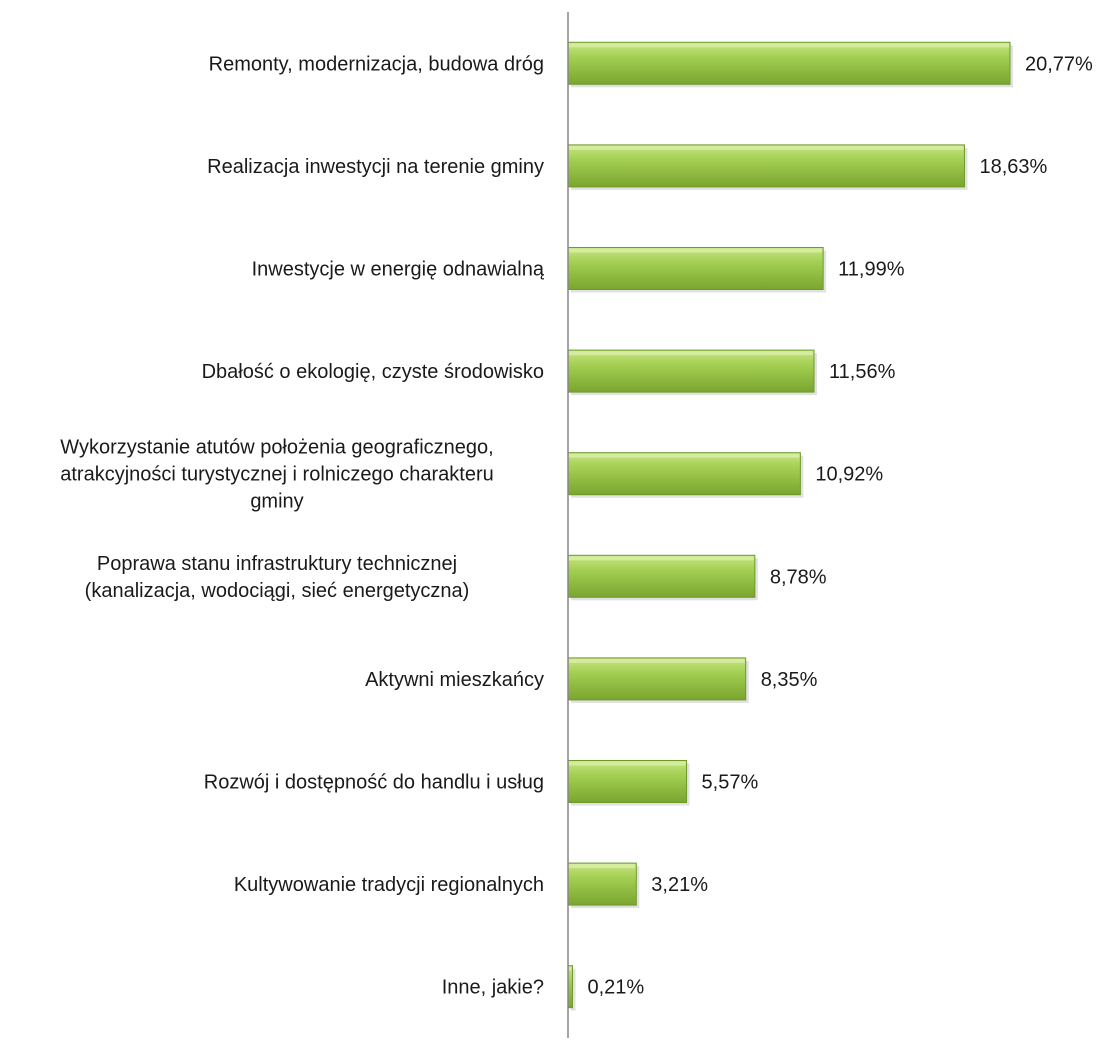 The image size is (1109, 1047). Describe the element at coordinates (862, 372) in the screenshot. I see `value-label: 11,56%` at that location.